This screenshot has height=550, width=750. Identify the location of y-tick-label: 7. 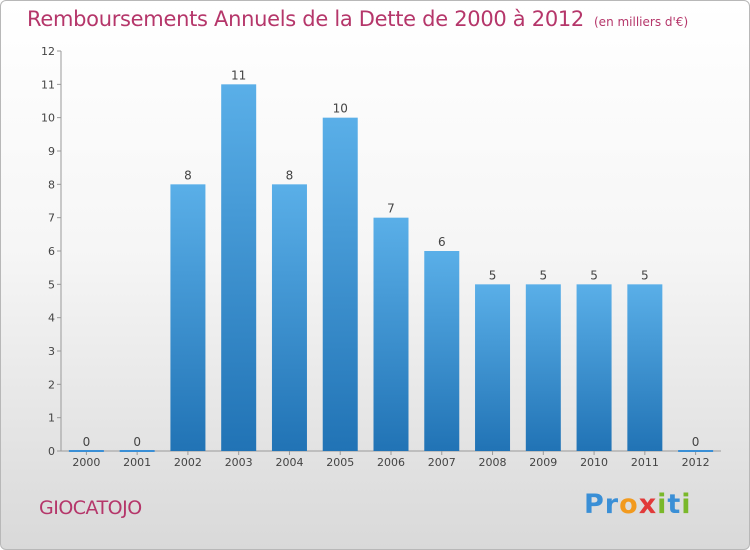
(51, 218).